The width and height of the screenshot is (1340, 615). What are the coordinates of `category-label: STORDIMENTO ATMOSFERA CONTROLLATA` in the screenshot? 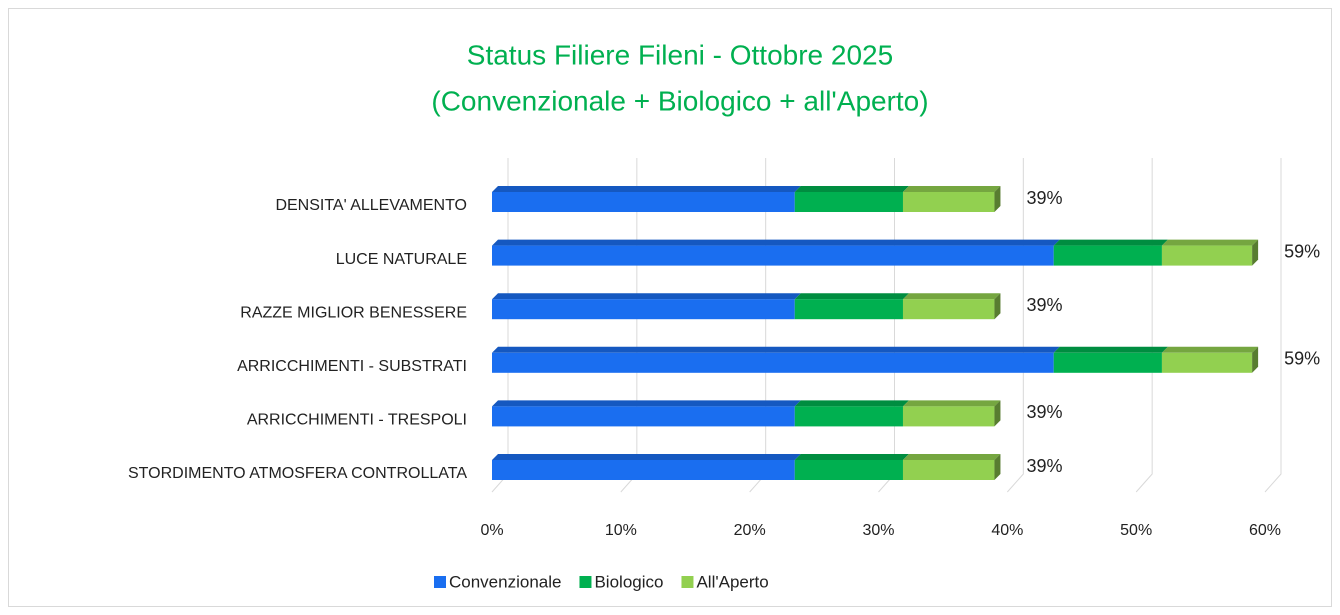 It's located at (297, 473).